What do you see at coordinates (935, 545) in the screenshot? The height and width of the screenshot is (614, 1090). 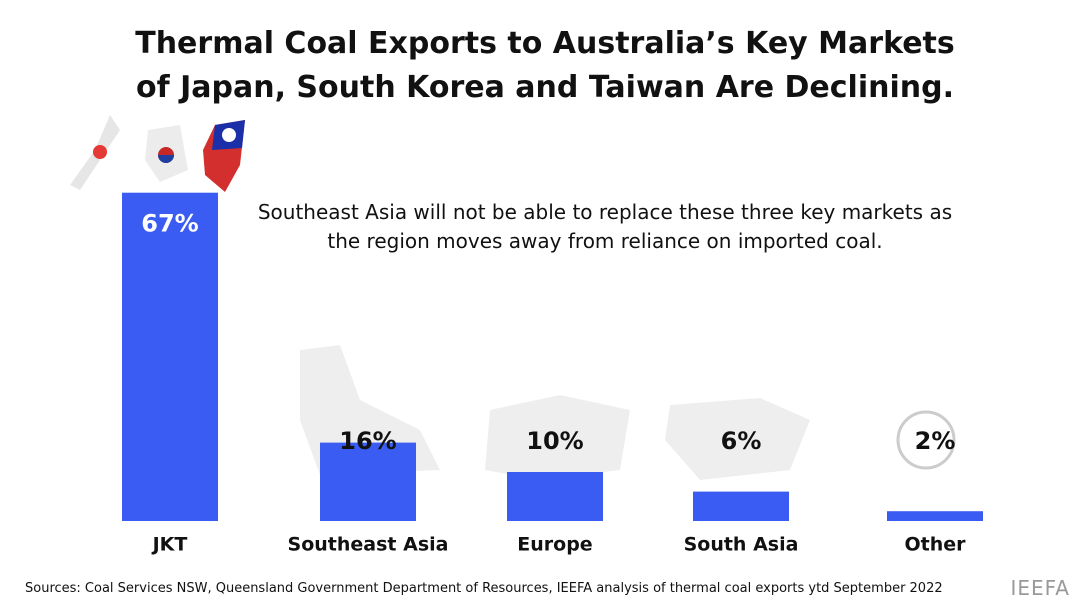 I see `x-tick-label: Other` at bounding box center [935, 545].